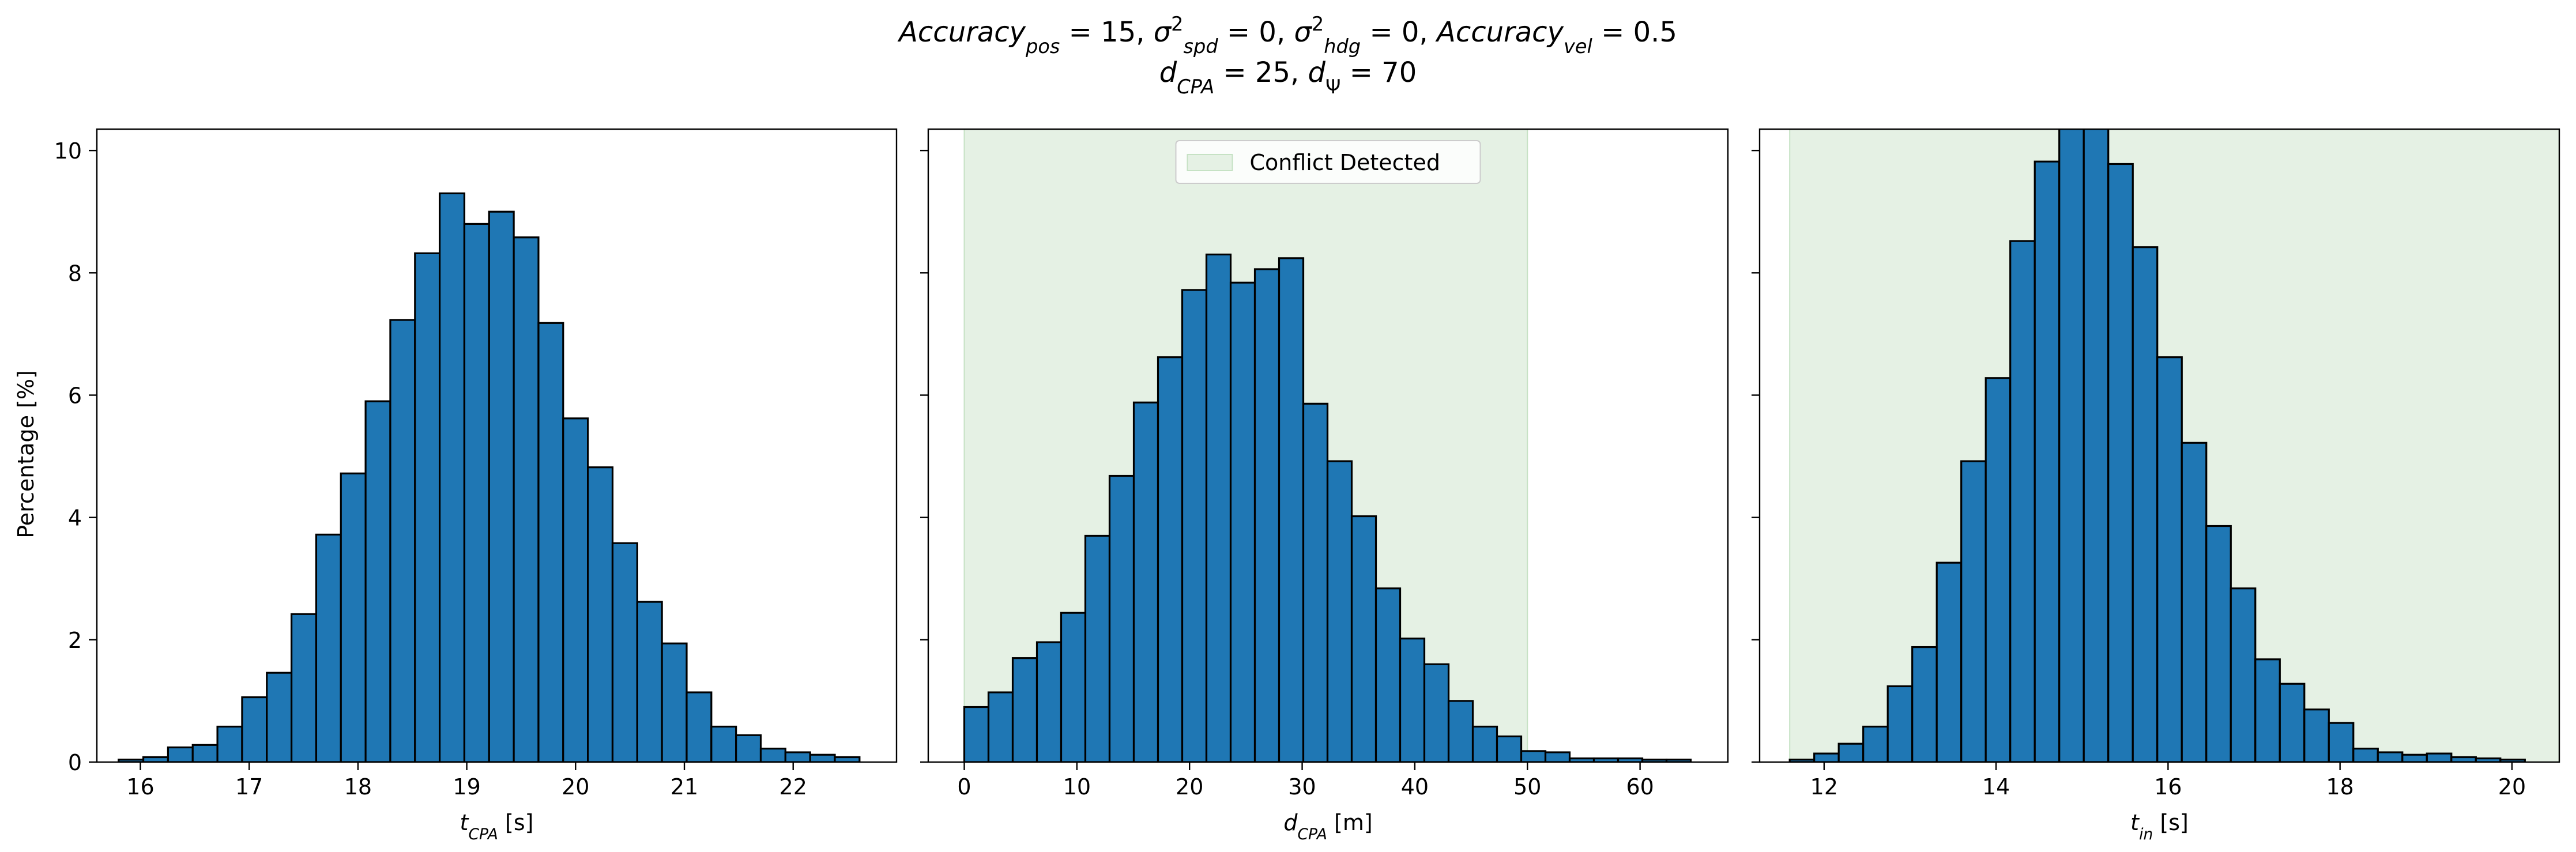  I want to click on x-tick-label: 40, so click(1415, 787).